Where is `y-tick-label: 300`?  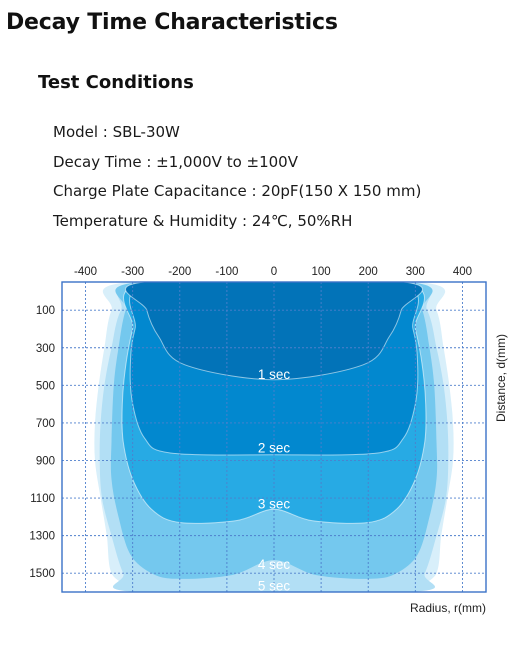
y-tick-label: 300 is located at coordinates (45, 349).